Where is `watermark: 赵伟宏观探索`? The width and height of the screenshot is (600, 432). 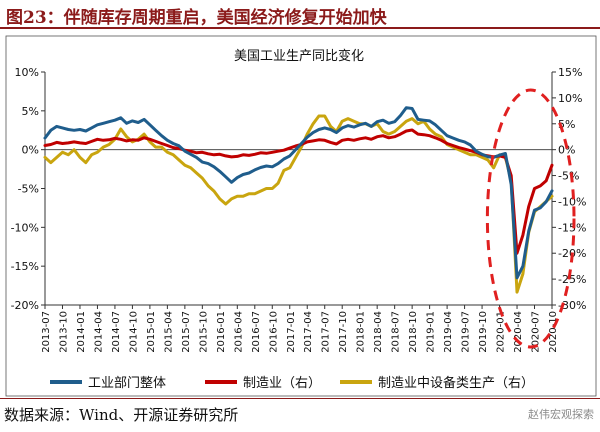 watermark: 赵伟宏观探索 is located at coordinates (561, 414).